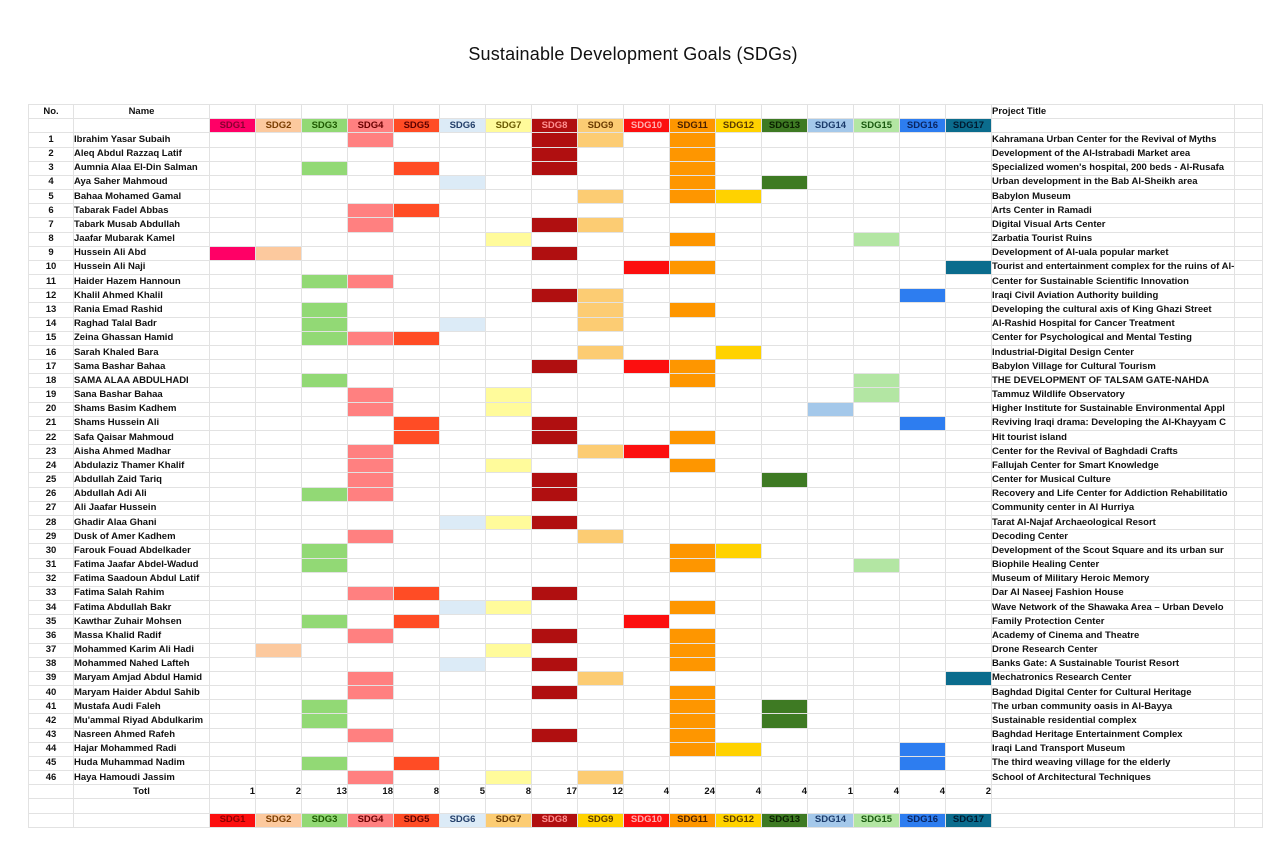 The image size is (1280, 867). What do you see at coordinates (968, 792) in the screenshot?
I see `sdg-total-cell: 2` at bounding box center [968, 792].